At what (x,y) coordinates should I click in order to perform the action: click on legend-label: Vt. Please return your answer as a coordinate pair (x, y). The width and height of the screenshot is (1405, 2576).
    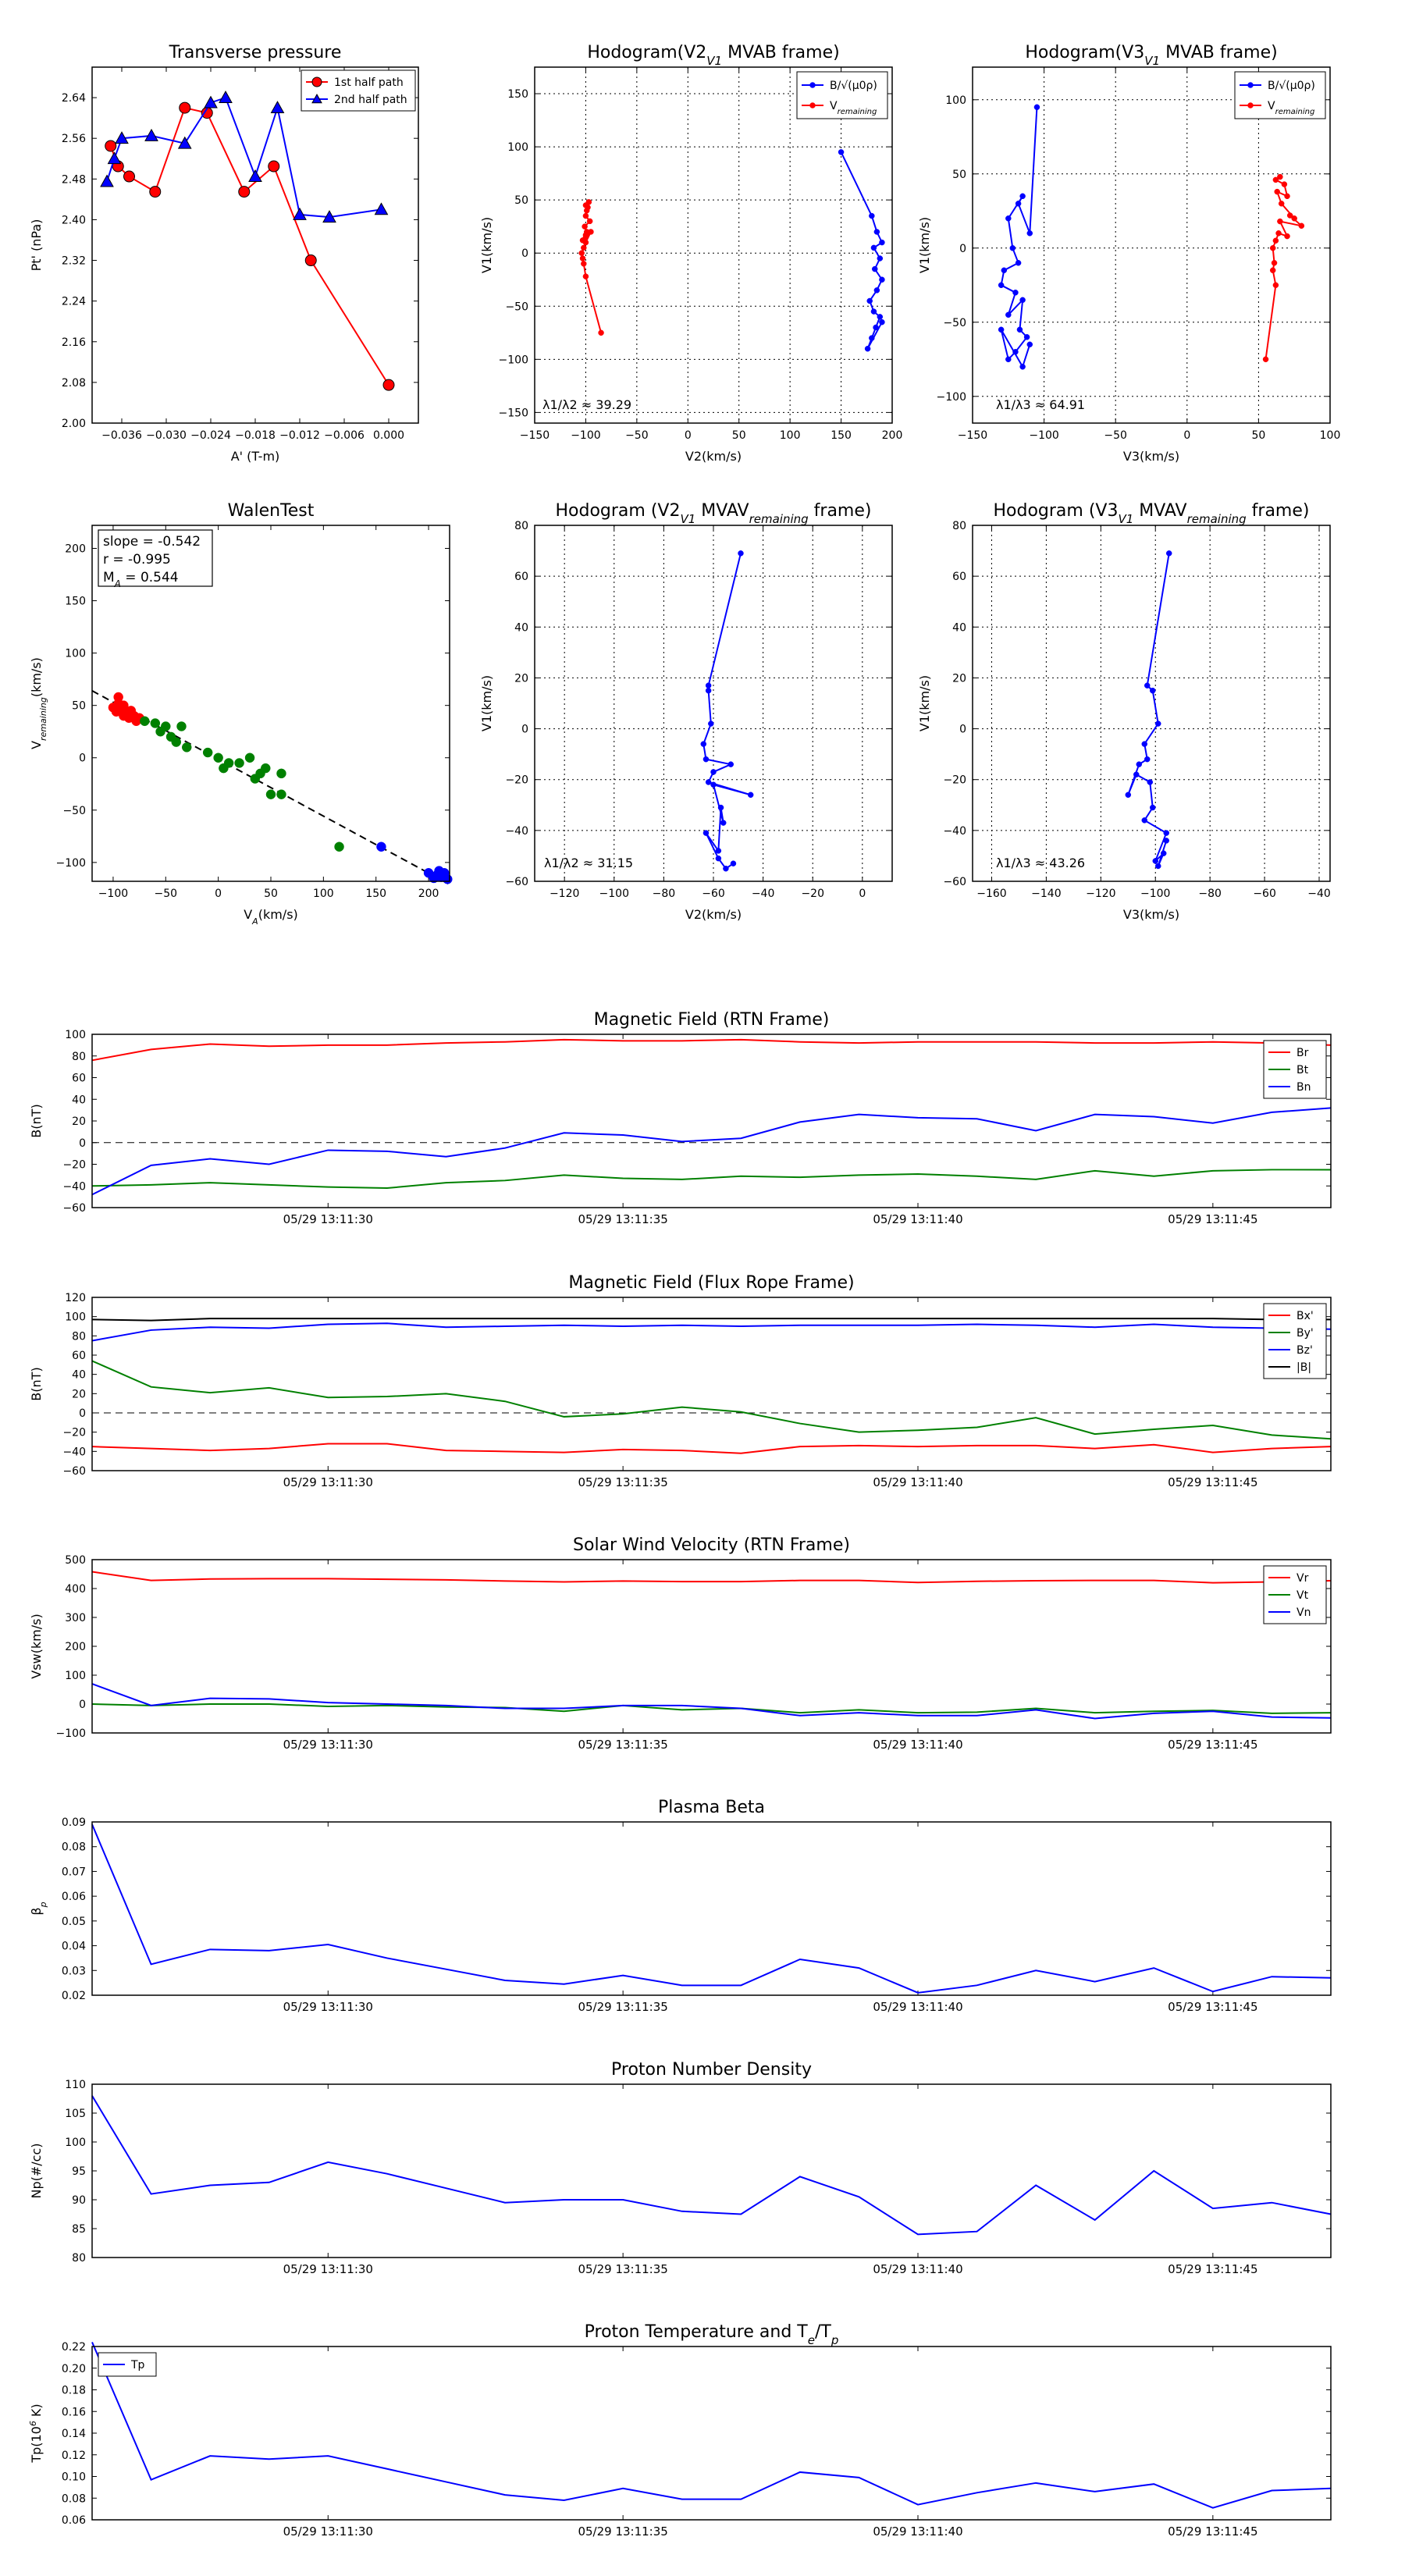
    Looking at the image, I should click on (1303, 1595).